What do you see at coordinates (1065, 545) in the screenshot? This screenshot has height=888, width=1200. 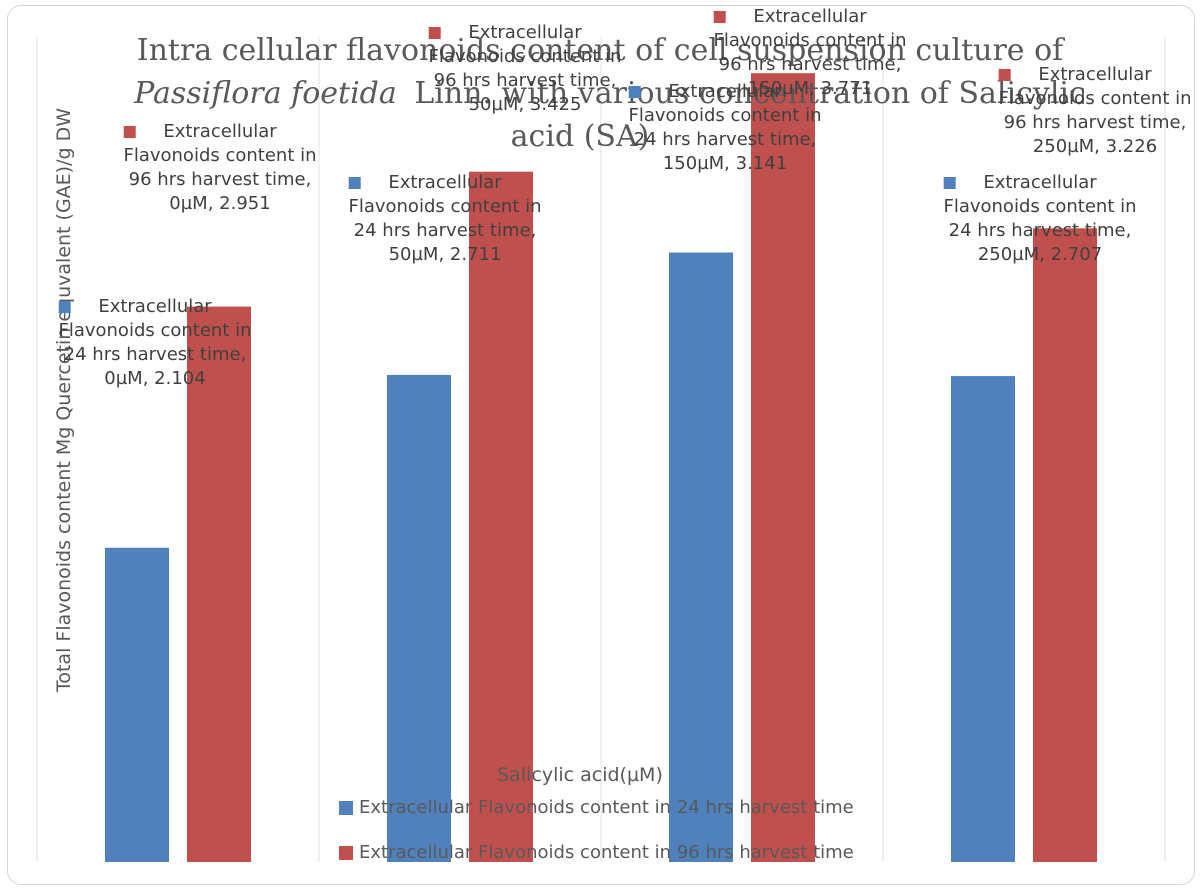 I see `bar-96h-250µM` at bounding box center [1065, 545].